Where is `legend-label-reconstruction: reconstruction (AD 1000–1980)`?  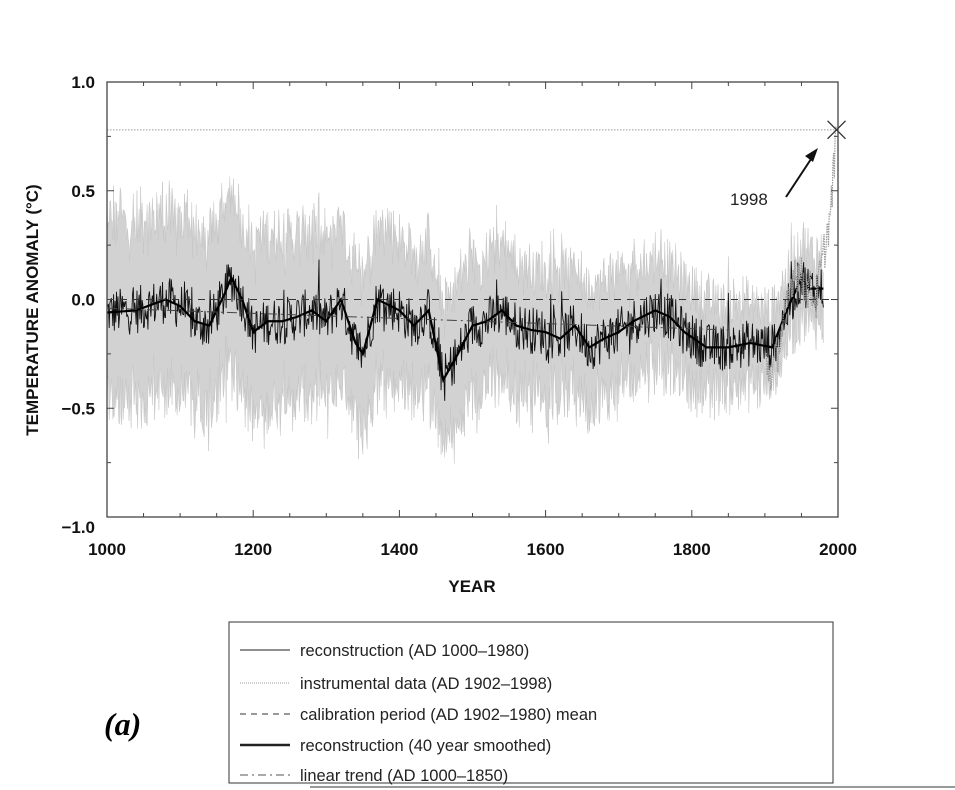 legend-label-reconstruction: reconstruction (AD 1000–1980) is located at coordinates (414, 651).